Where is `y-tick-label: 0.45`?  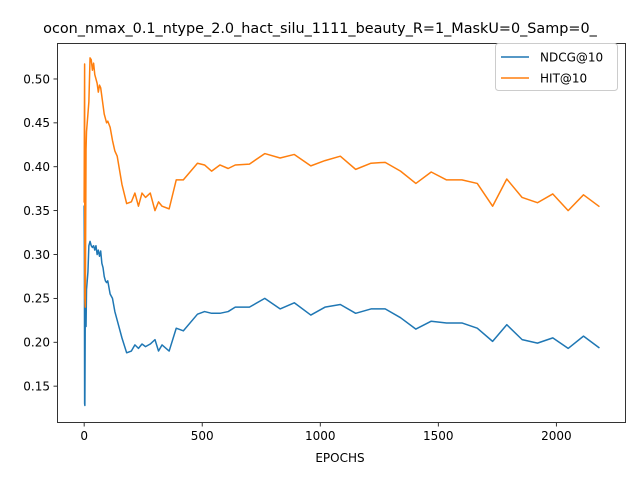
y-tick-label: 0.45 is located at coordinates (36, 123).